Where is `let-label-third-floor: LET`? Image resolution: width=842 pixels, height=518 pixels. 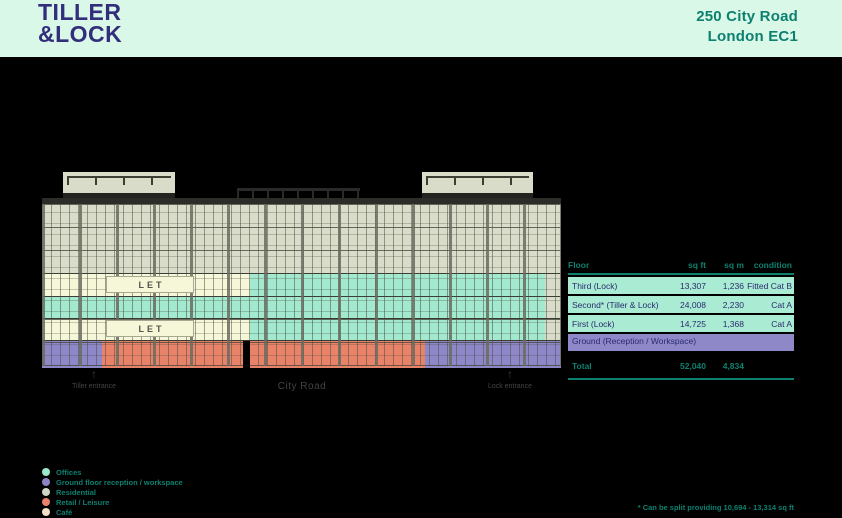 let-label-third-floor: LET is located at coordinates (150, 284).